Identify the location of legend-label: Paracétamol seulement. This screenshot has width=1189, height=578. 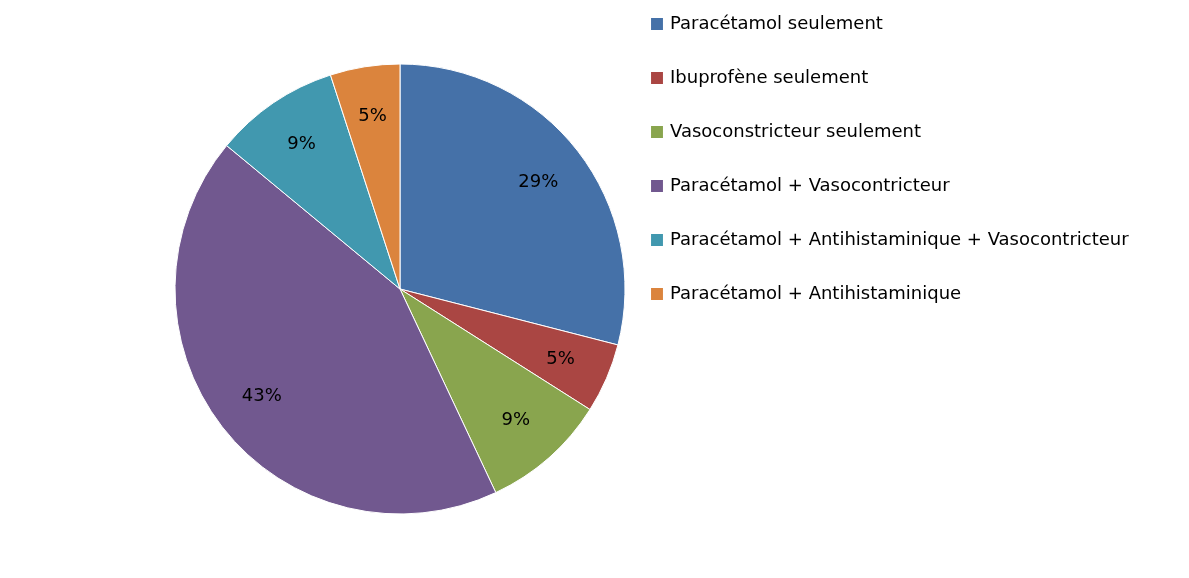
(776, 22).